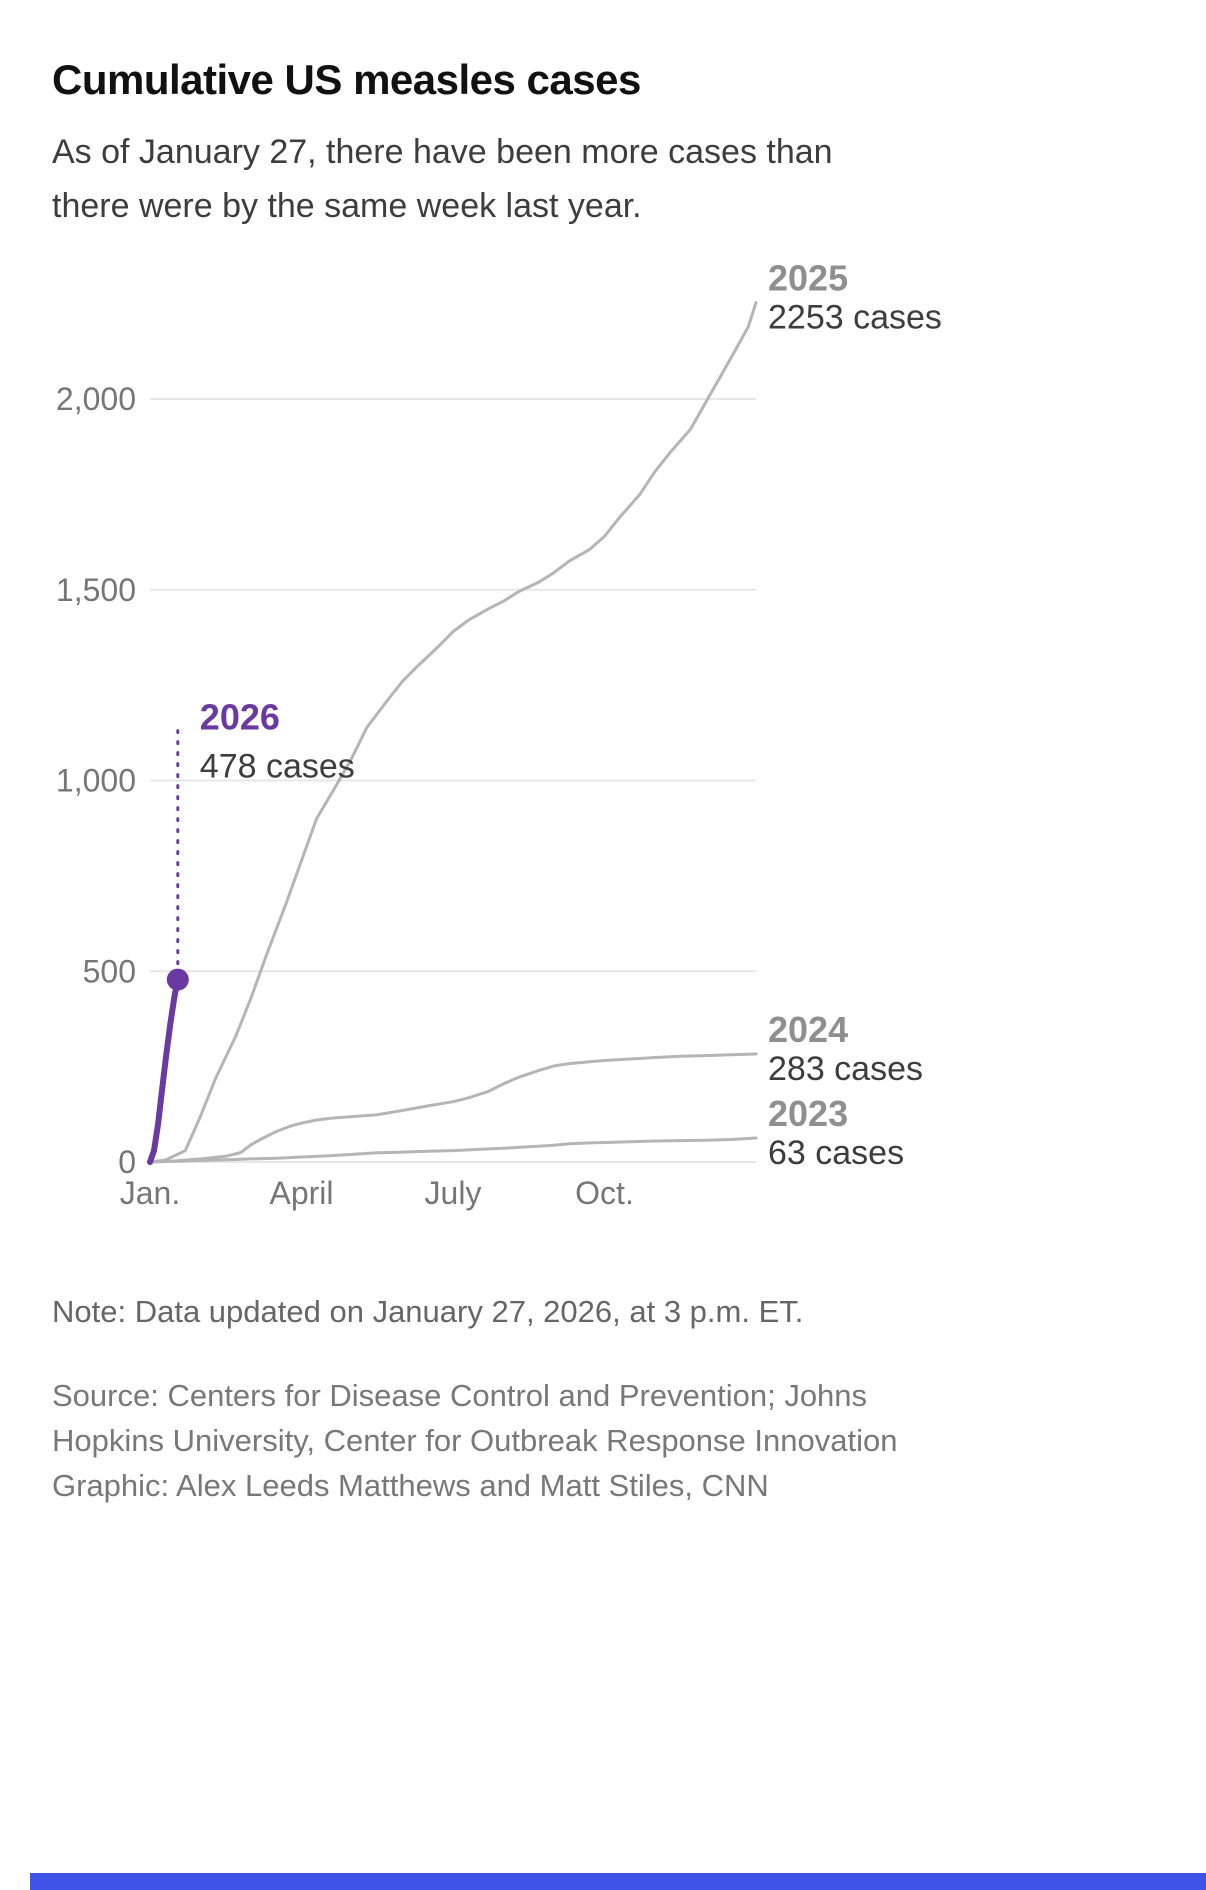 The height and width of the screenshot is (1890, 1206). Describe the element at coordinates (604, 1193) in the screenshot. I see `x-axis-tick-label: Oct.` at that location.